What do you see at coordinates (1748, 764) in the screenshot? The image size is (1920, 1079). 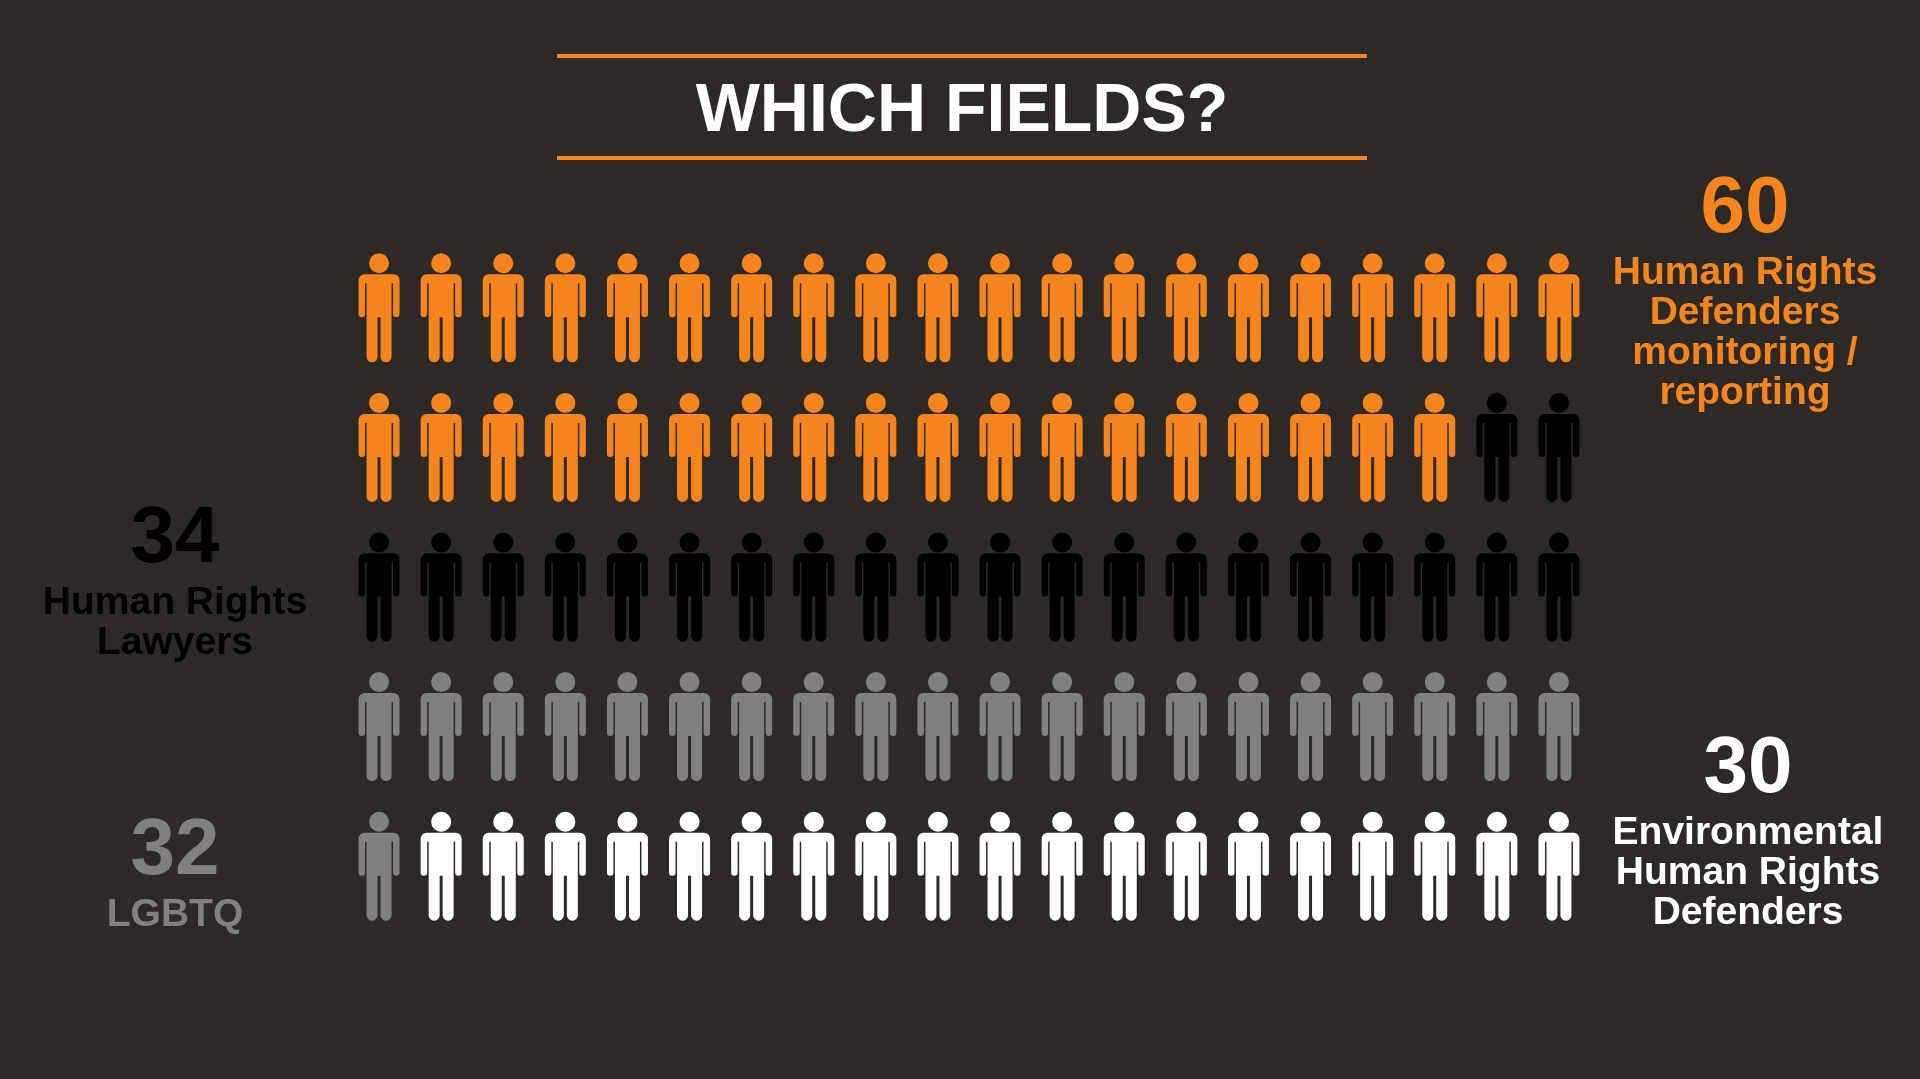 I see `data-label: 30` at bounding box center [1748, 764].